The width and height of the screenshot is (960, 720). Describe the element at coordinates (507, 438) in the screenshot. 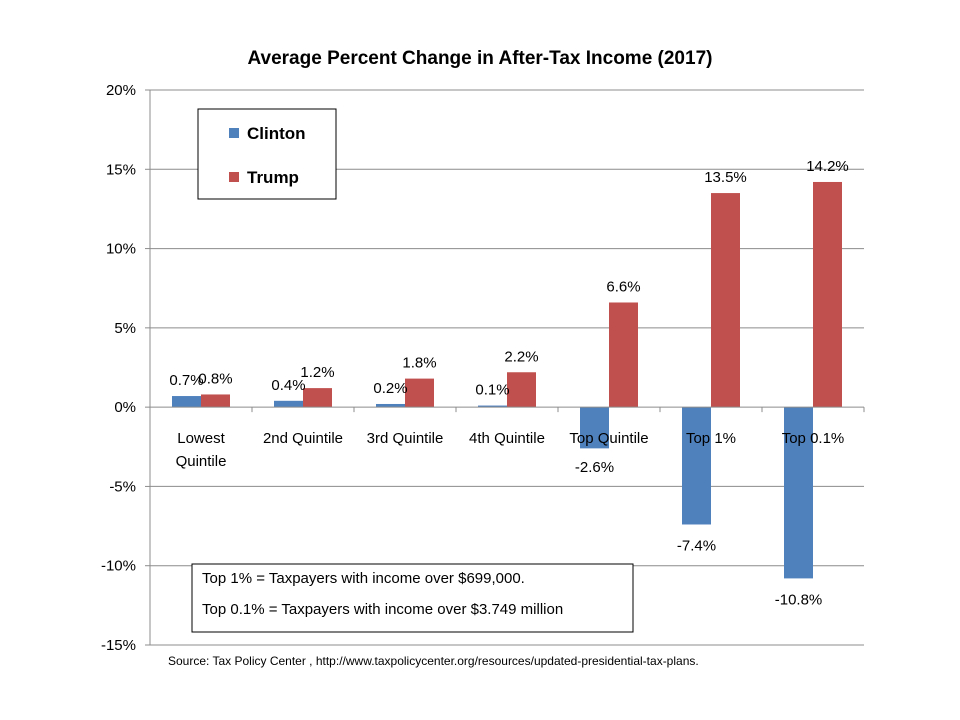

I see `x-tick-label: 4th Quintile` at that location.